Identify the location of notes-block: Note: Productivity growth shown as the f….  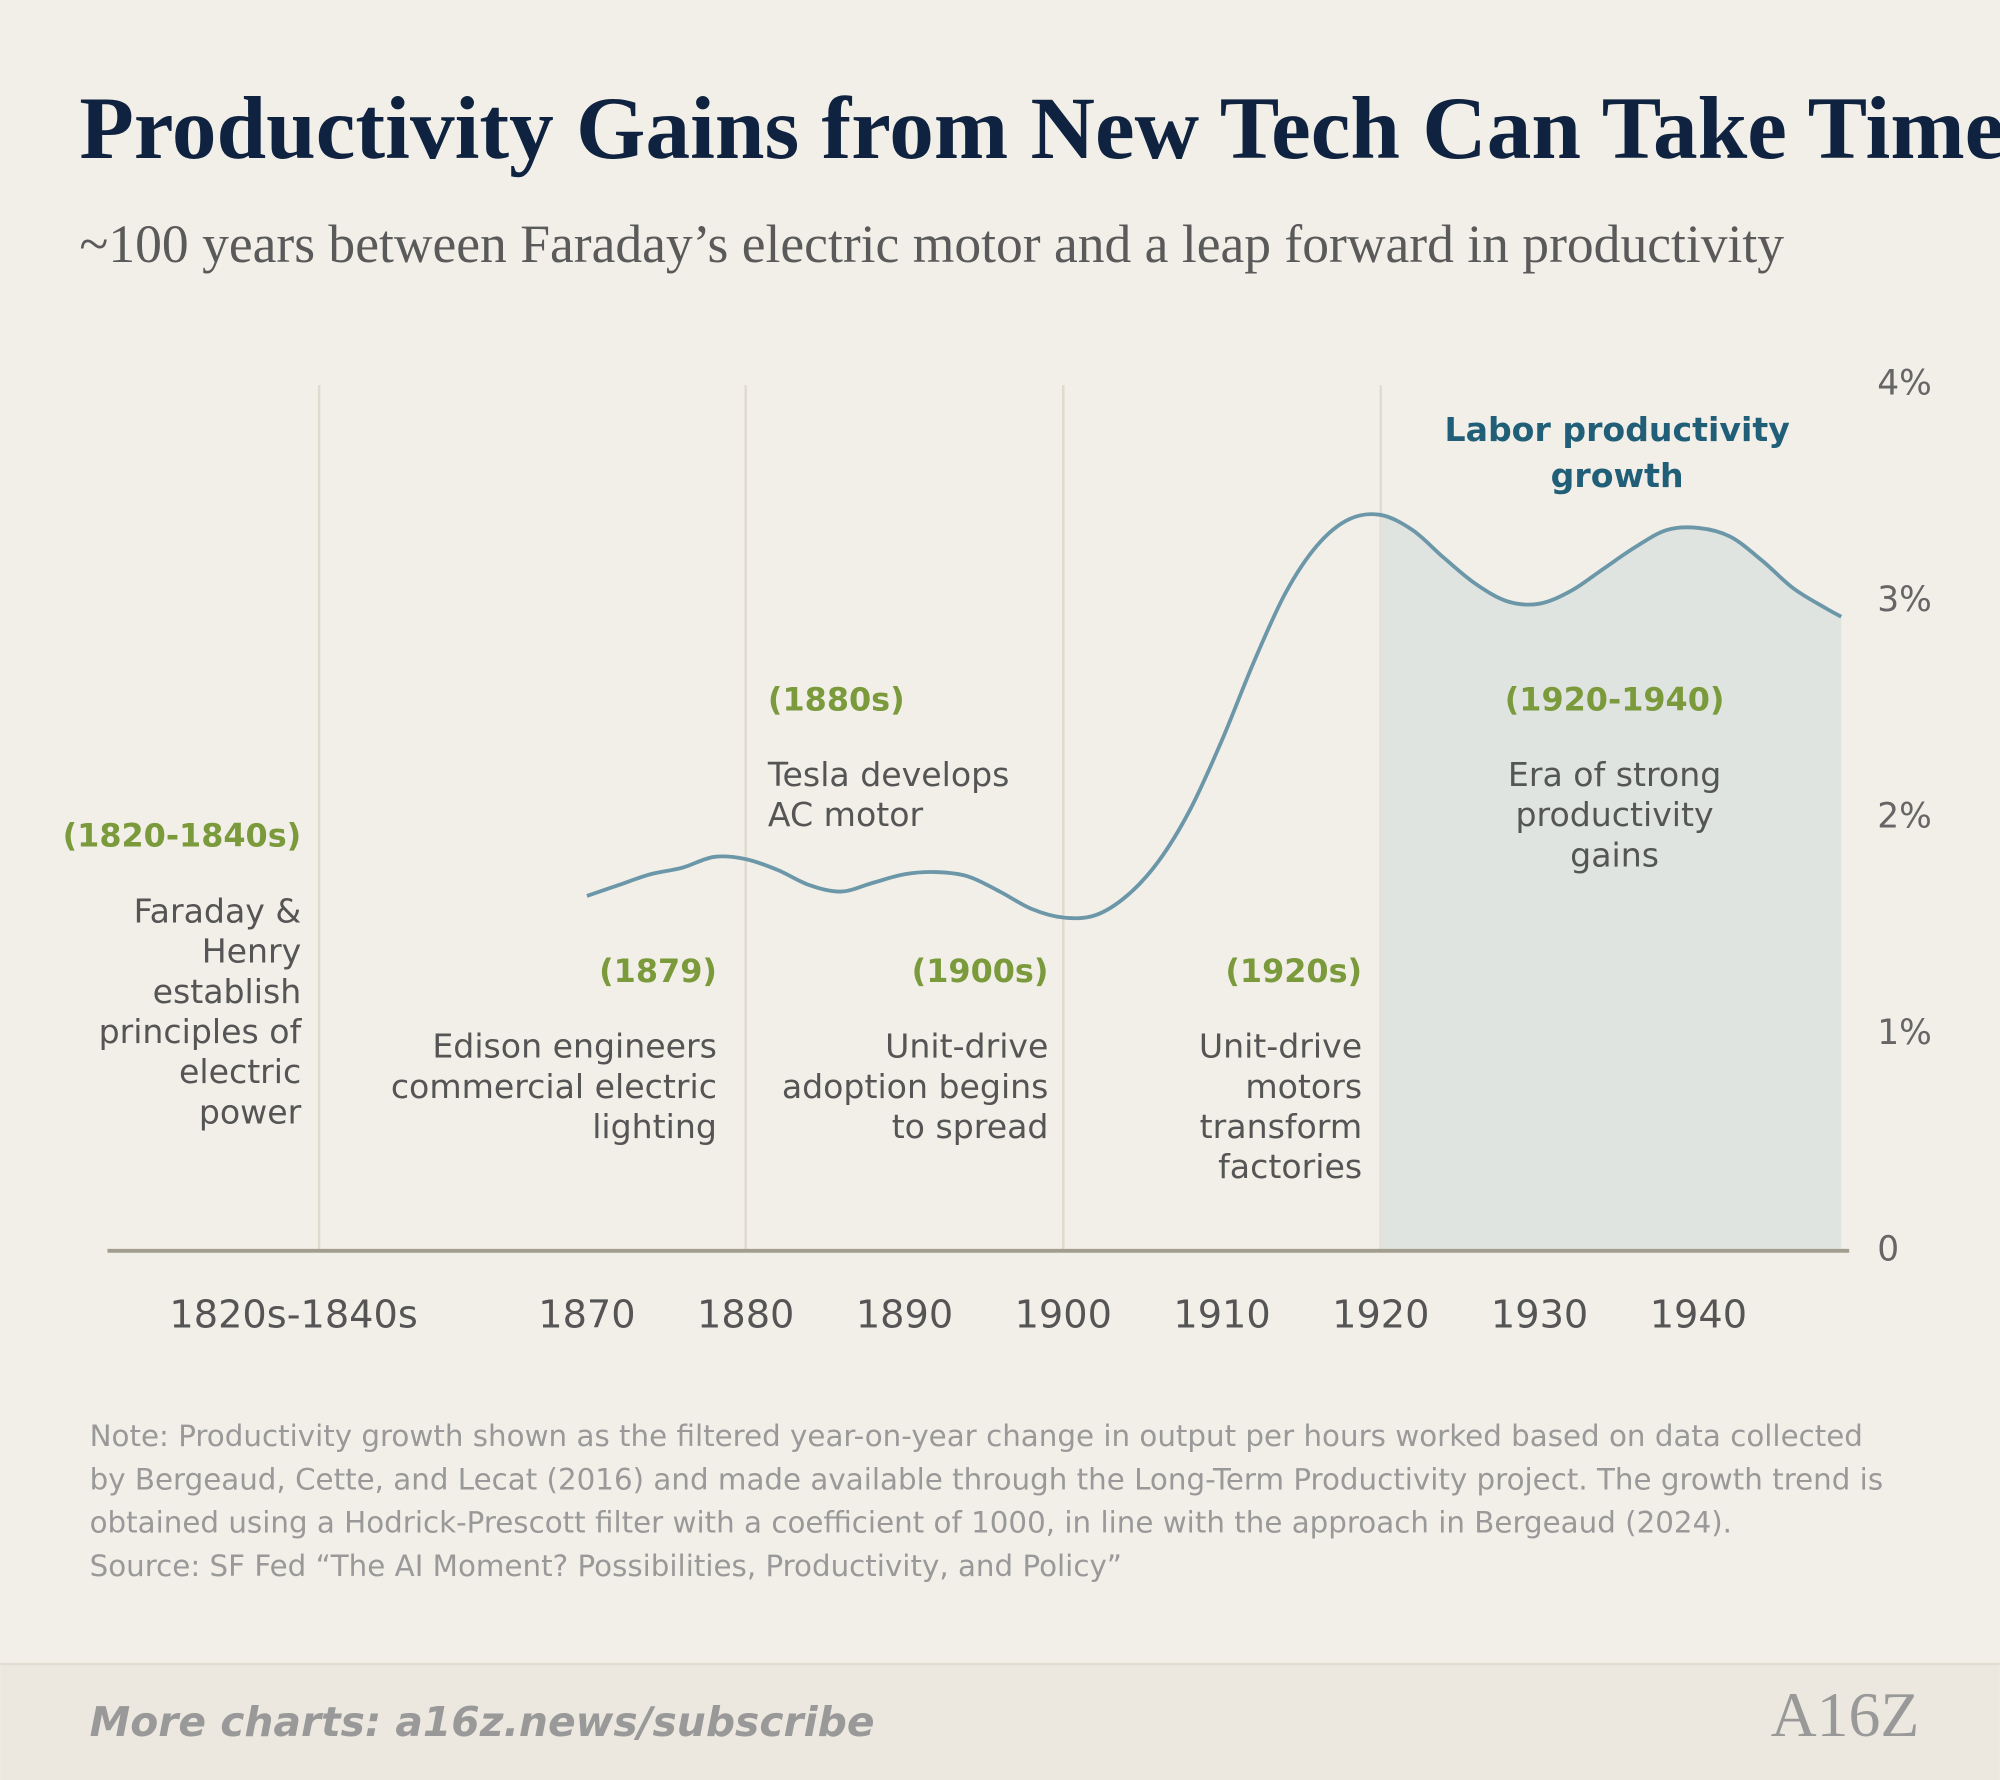
(995, 1501).